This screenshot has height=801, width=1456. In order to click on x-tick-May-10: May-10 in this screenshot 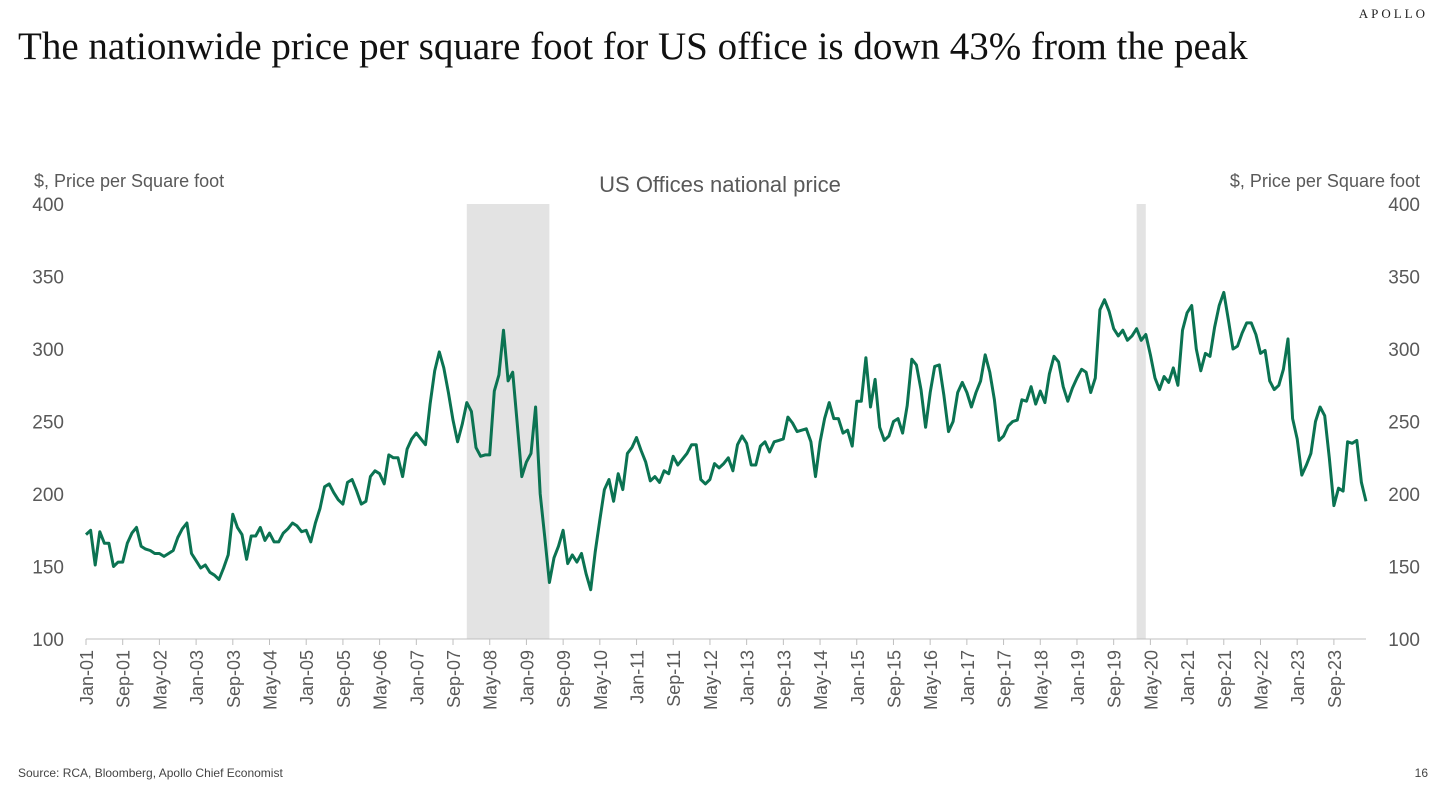, I will do `click(601, 680)`.